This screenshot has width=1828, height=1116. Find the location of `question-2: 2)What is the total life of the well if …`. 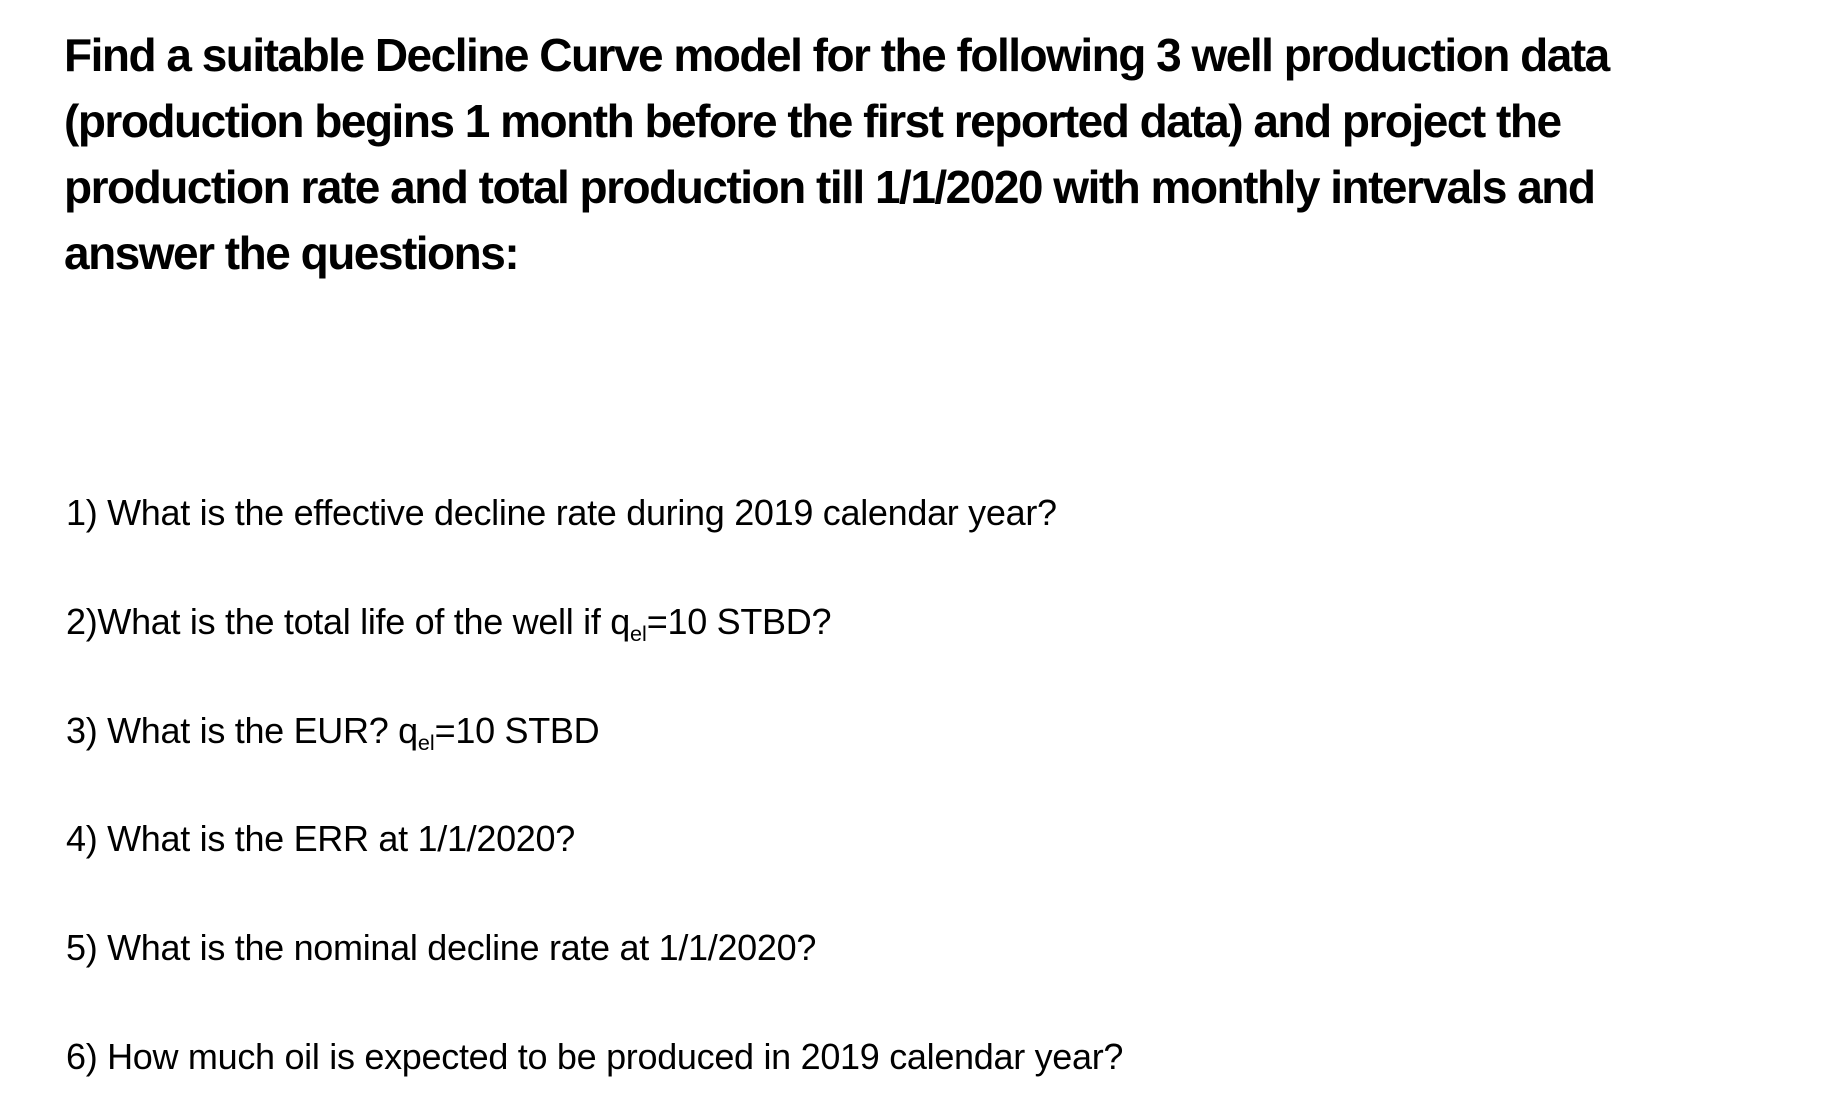

question-2: 2)What is the total life of the well if … is located at coordinates (448, 628).